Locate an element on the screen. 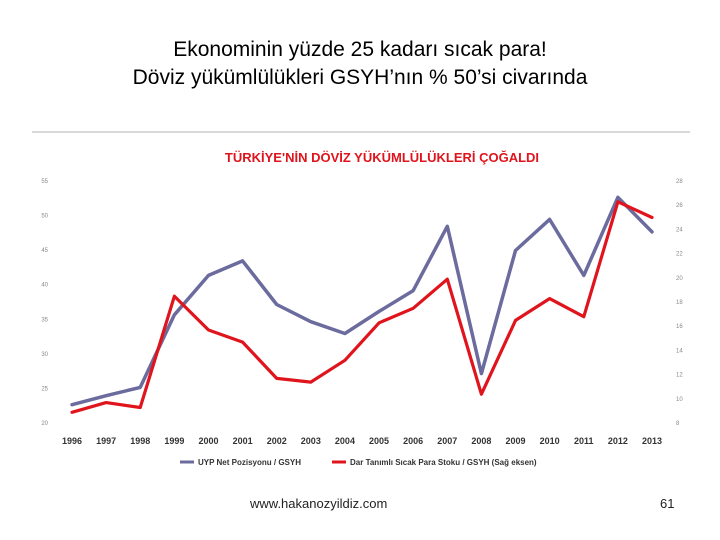 The height and width of the screenshot is (540, 720). x-tick-label: 2012 is located at coordinates (618, 441).